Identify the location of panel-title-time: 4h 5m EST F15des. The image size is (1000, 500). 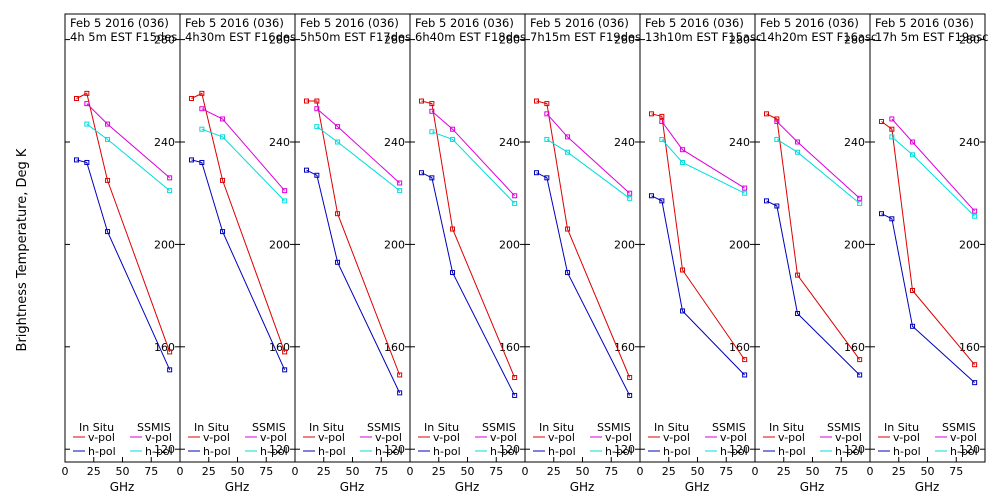
(123, 37).